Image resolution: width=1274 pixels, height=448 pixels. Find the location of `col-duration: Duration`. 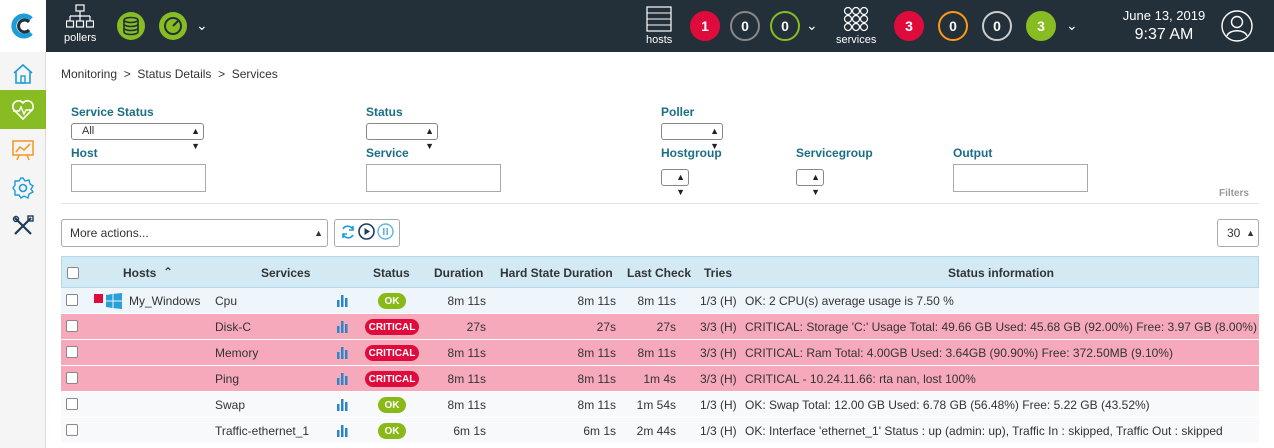

col-duration: Duration is located at coordinates (459, 273).